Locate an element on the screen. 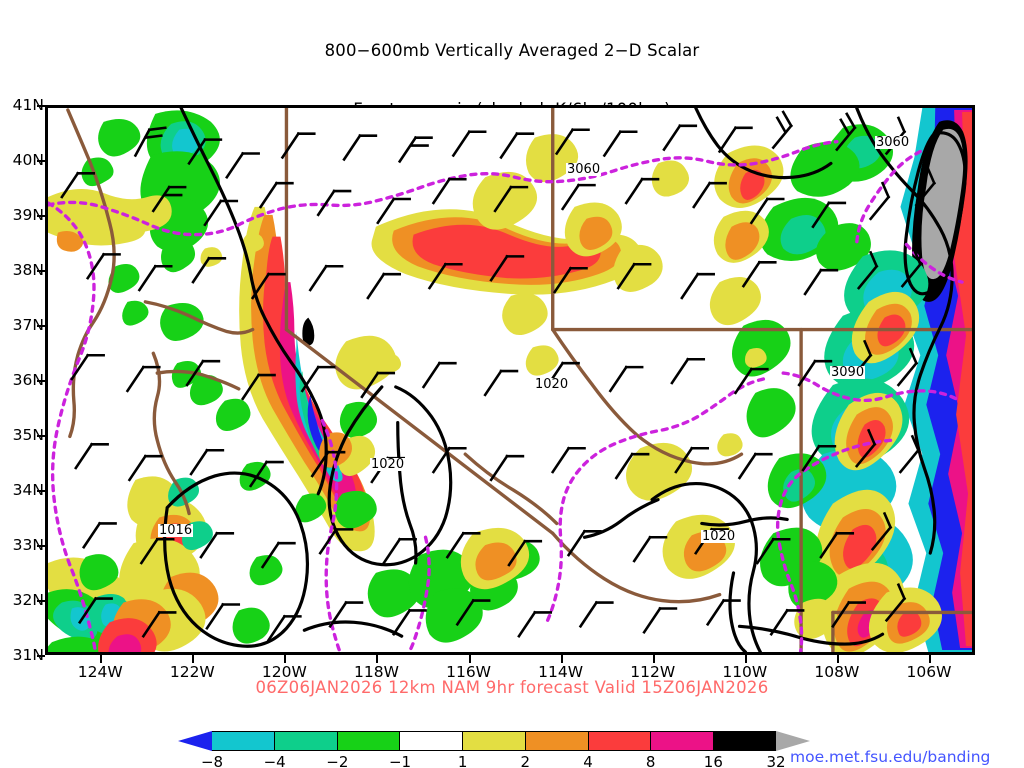 The image size is (1024, 768). lon-tick-114W is located at coordinates (561, 659).